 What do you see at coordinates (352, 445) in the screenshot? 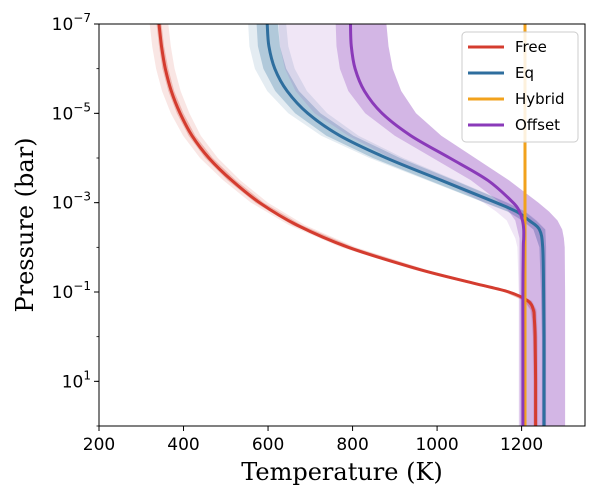
I see `x-tick-label: 800` at bounding box center [352, 445].